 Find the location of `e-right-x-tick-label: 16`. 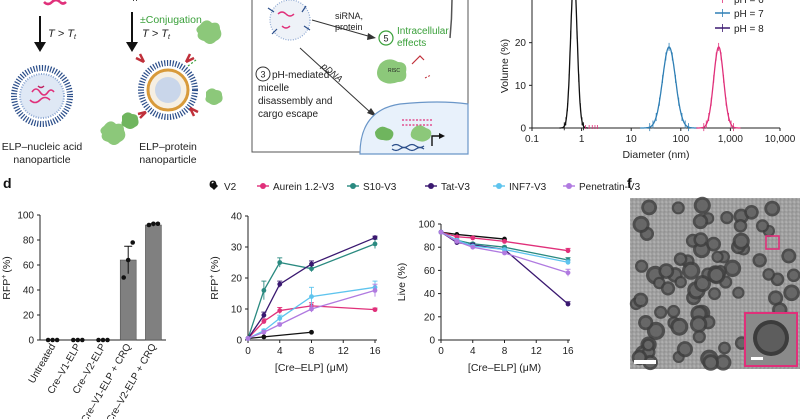

e-right-x-tick-label: 16 is located at coordinates (568, 351).